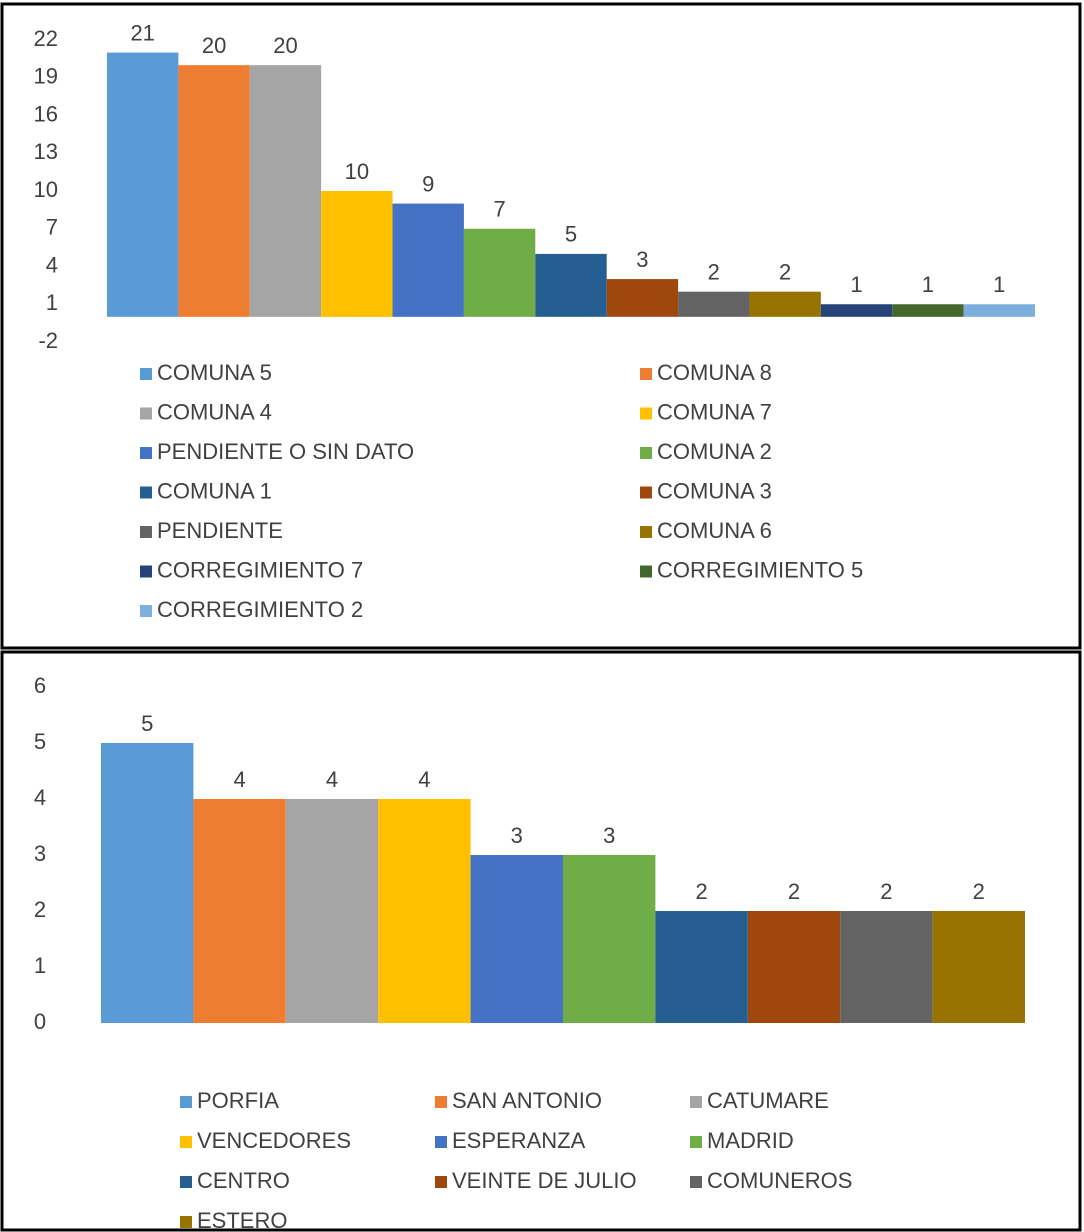  Describe the element at coordinates (760, 569) in the screenshot. I see `legend-label: CORREGIMIENTO 5` at that location.